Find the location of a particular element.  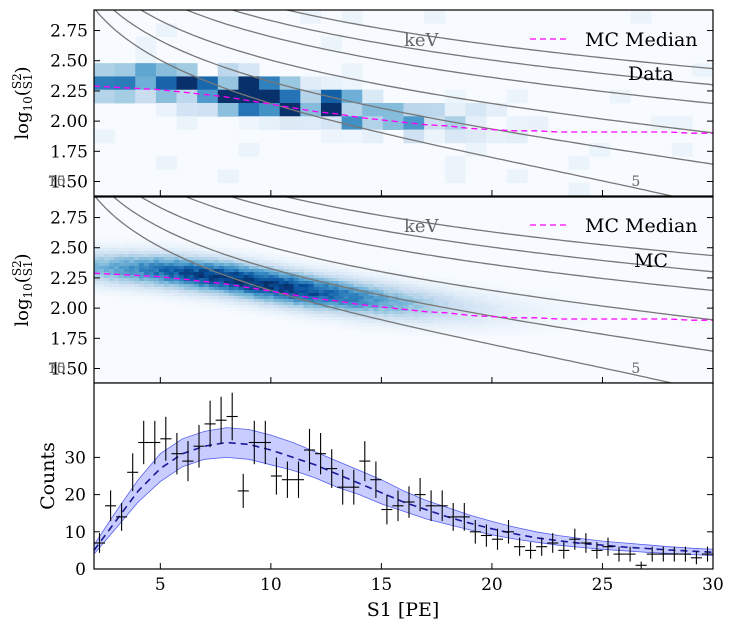

data-point is located at coordinates (166, 438).